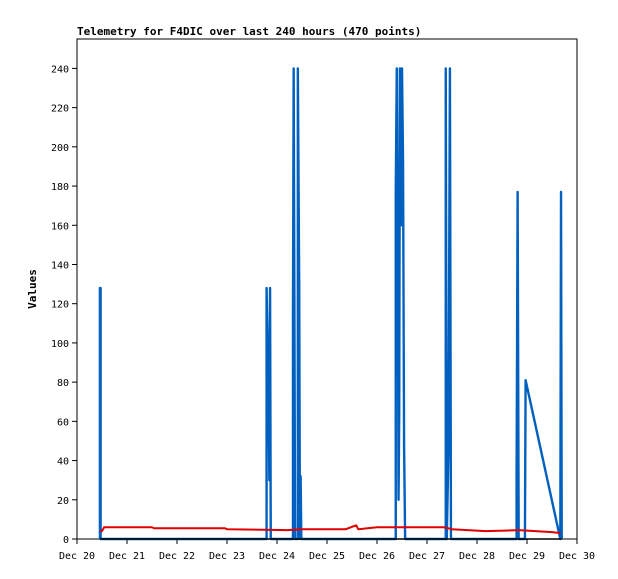 The image size is (618, 579). What do you see at coordinates (60, 148) in the screenshot?
I see `y-tick-label: 200` at bounding box center [60, 148].